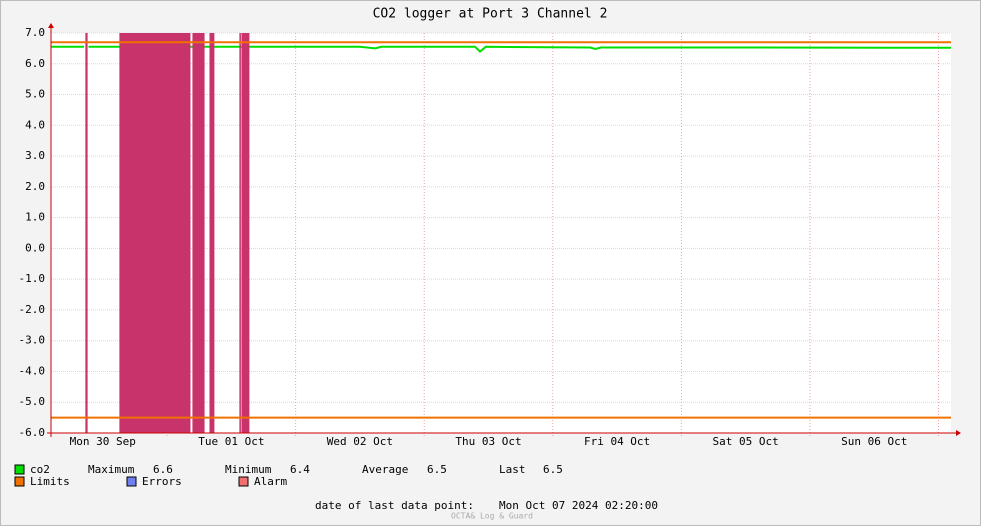 Image resolution: width=981 pixels, height=526 pixels. What do you see at coordinates (32, 340) in the screenshot?
I see `y-tick-label: -3.0` at bounding box center [32, 340].